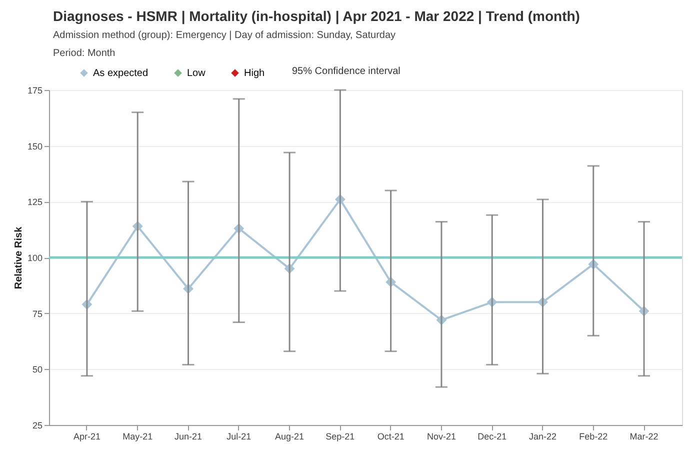 This screenshot has width=692, height=449. I want to click on x-tick-label: Oct-21, so click(390, 437).